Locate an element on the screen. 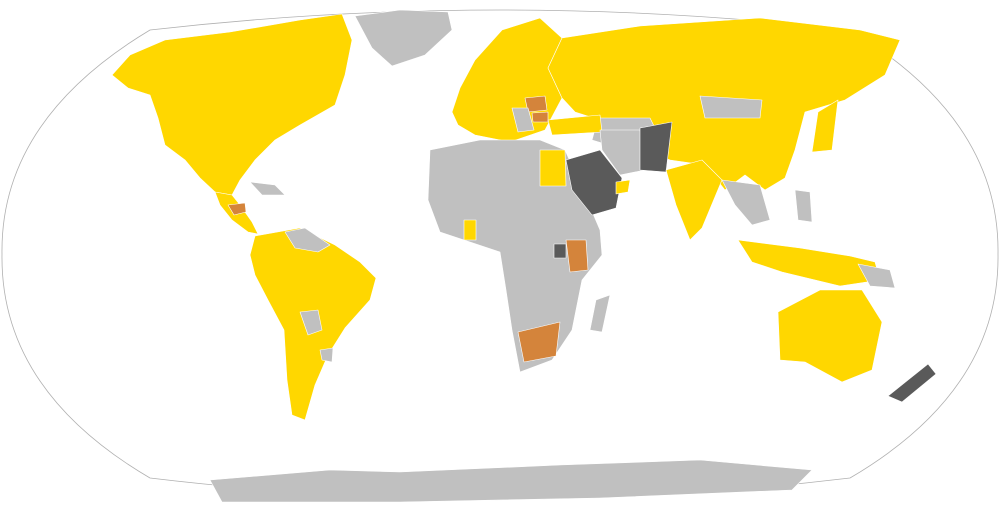 This screenshot has height=508, width=1000. region-iran is located at coordinates (622, 152).